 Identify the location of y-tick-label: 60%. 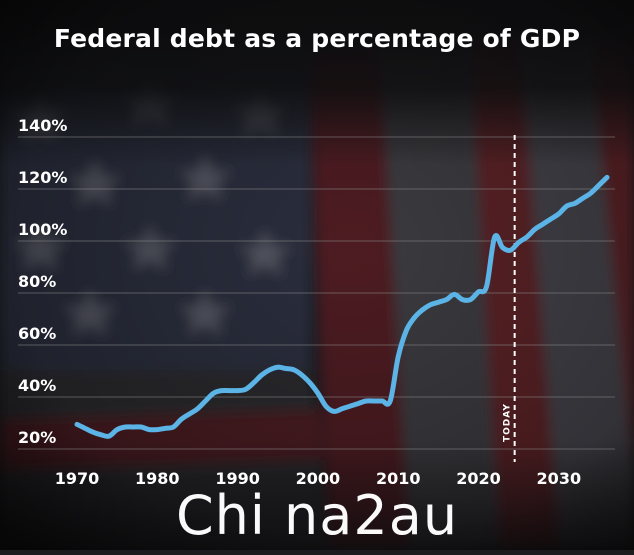
(37, 333).